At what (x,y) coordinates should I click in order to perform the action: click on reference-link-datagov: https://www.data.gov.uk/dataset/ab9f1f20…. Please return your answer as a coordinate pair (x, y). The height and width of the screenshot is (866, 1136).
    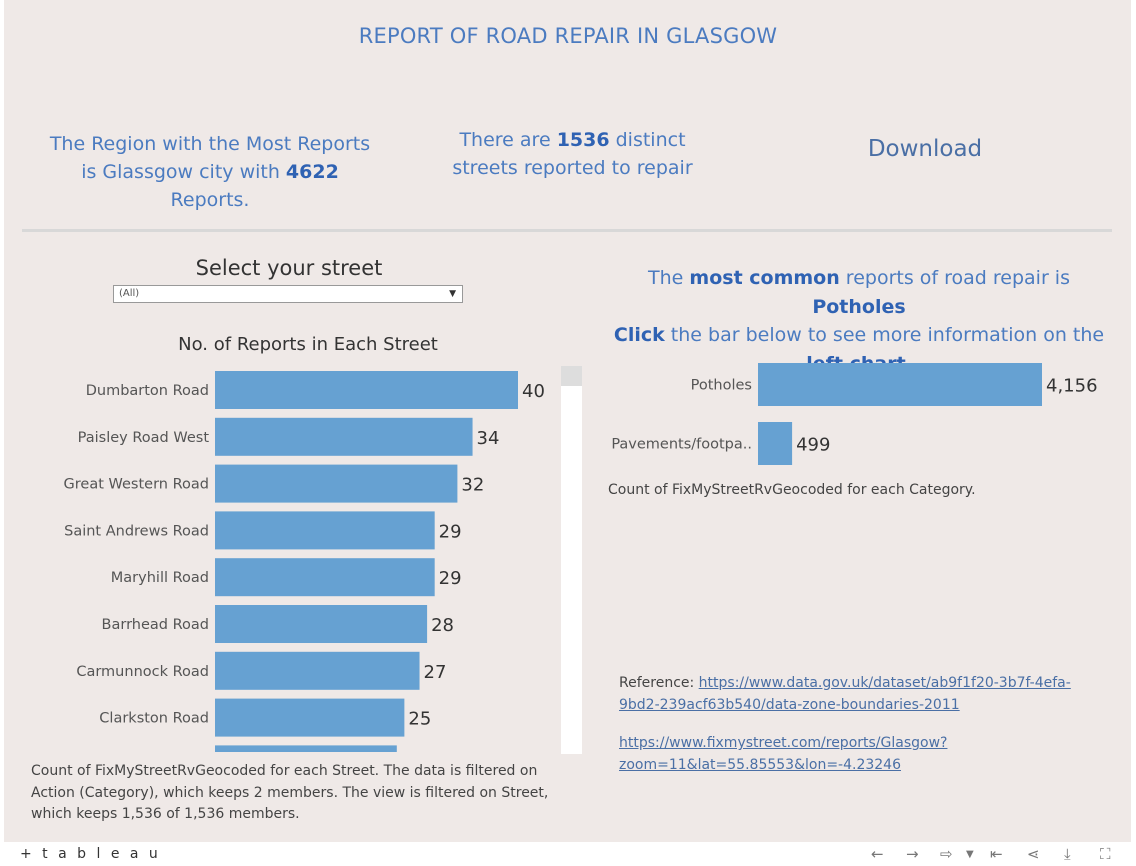
    Looking at the image, I should click on (845, 694).